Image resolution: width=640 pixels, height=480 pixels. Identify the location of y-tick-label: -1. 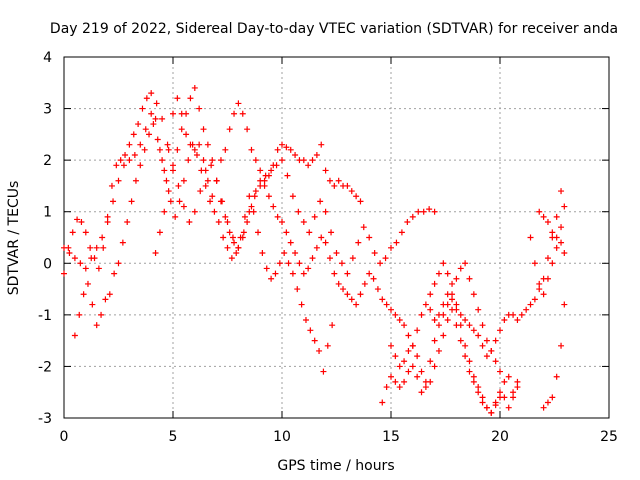
(45, 316).